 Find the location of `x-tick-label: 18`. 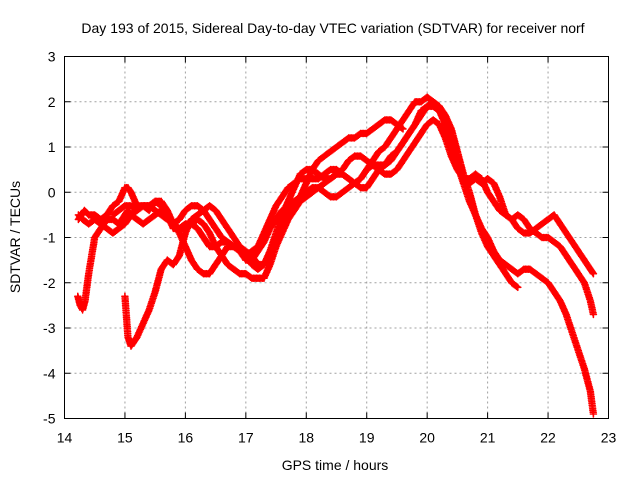

x-tick-label: 18 is located at coordinates (306, 438).